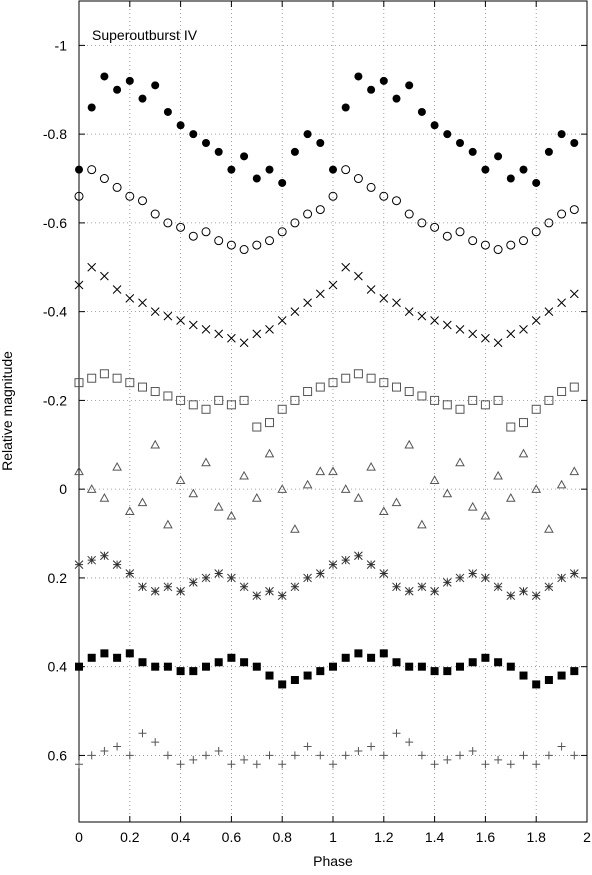  Describe the element at coordinates (58, 667) in the screenshot. I see `y-tick-label: 0.4` at that location.